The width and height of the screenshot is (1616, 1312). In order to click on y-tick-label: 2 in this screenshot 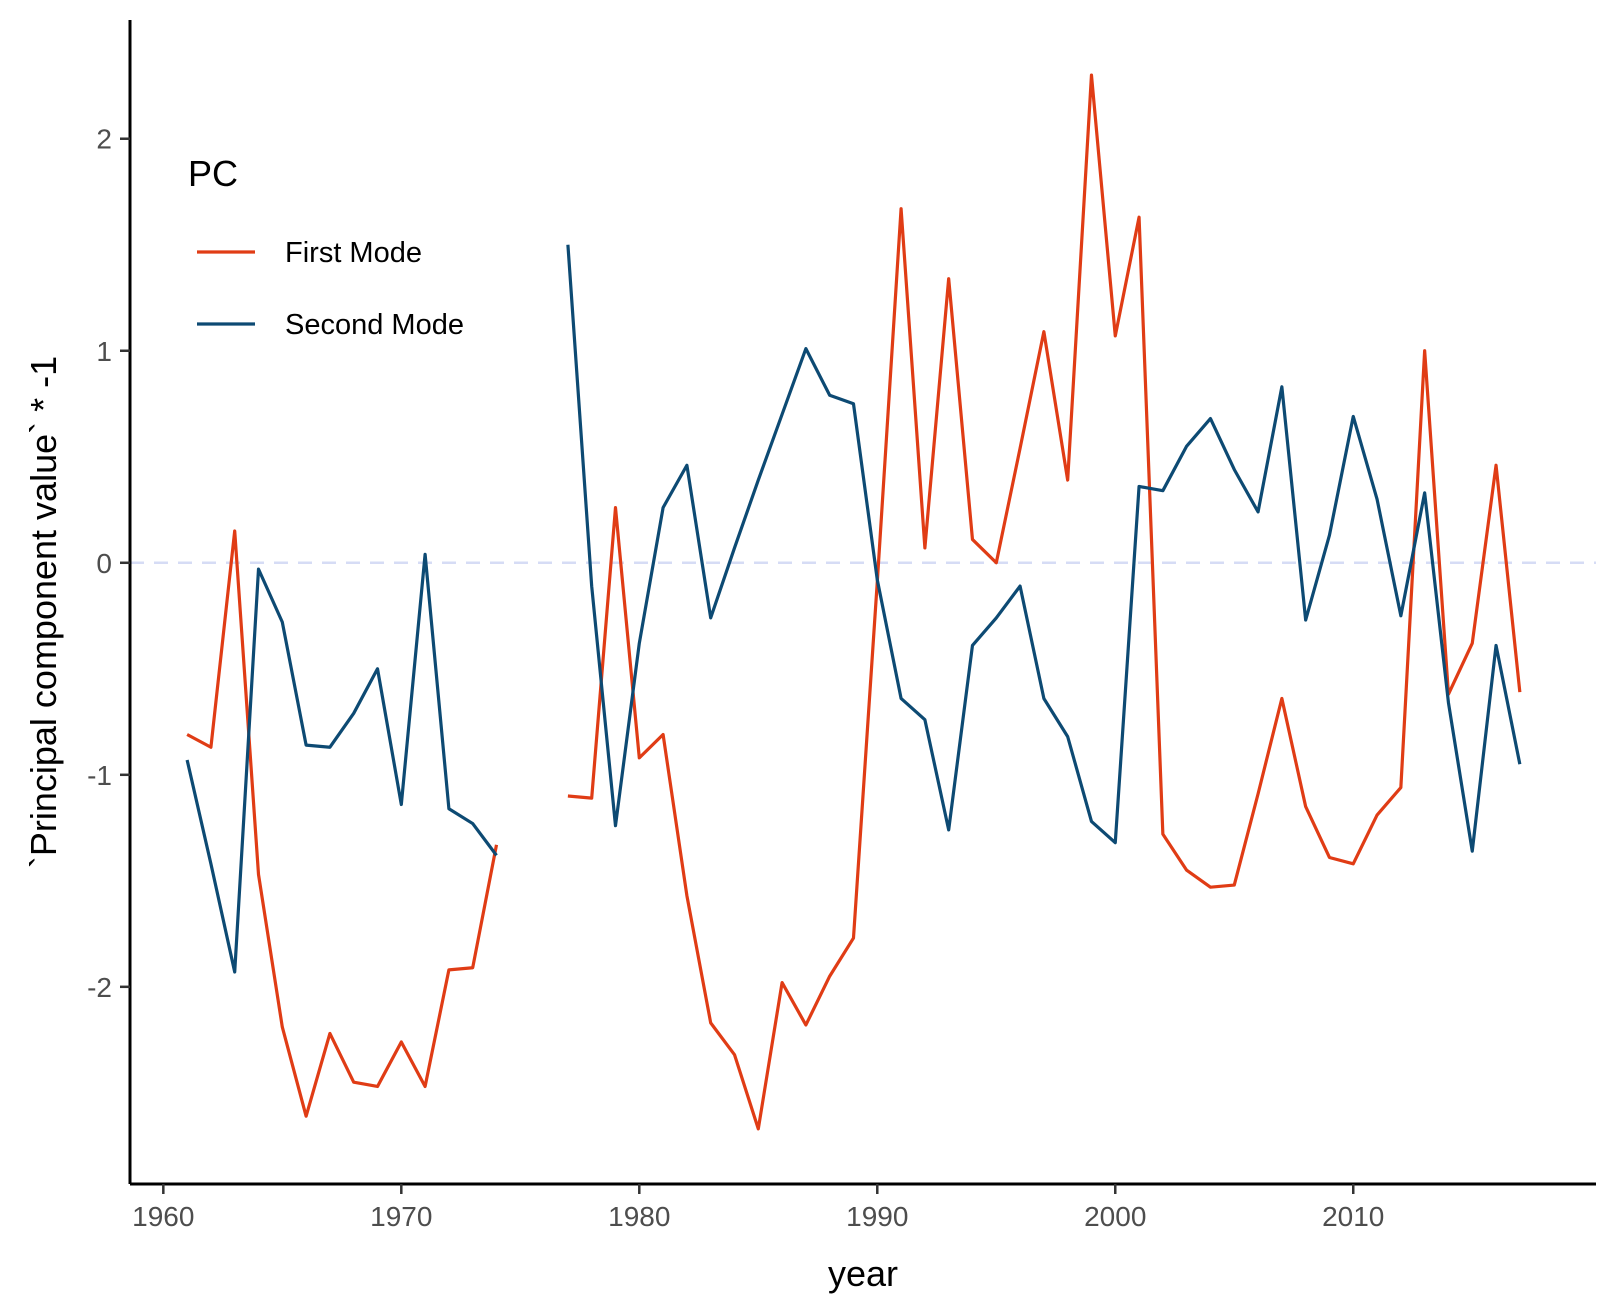, I will do `click(104, 139)`.